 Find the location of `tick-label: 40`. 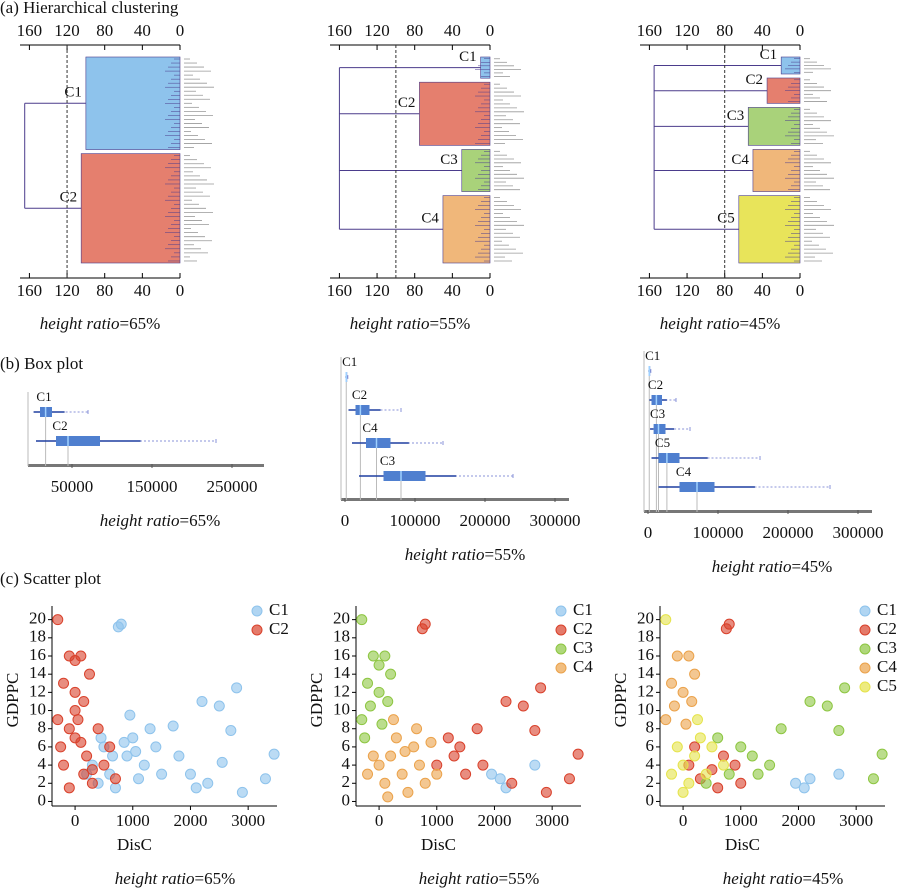

tick-label: 40 is located at coordinates (762, 30).